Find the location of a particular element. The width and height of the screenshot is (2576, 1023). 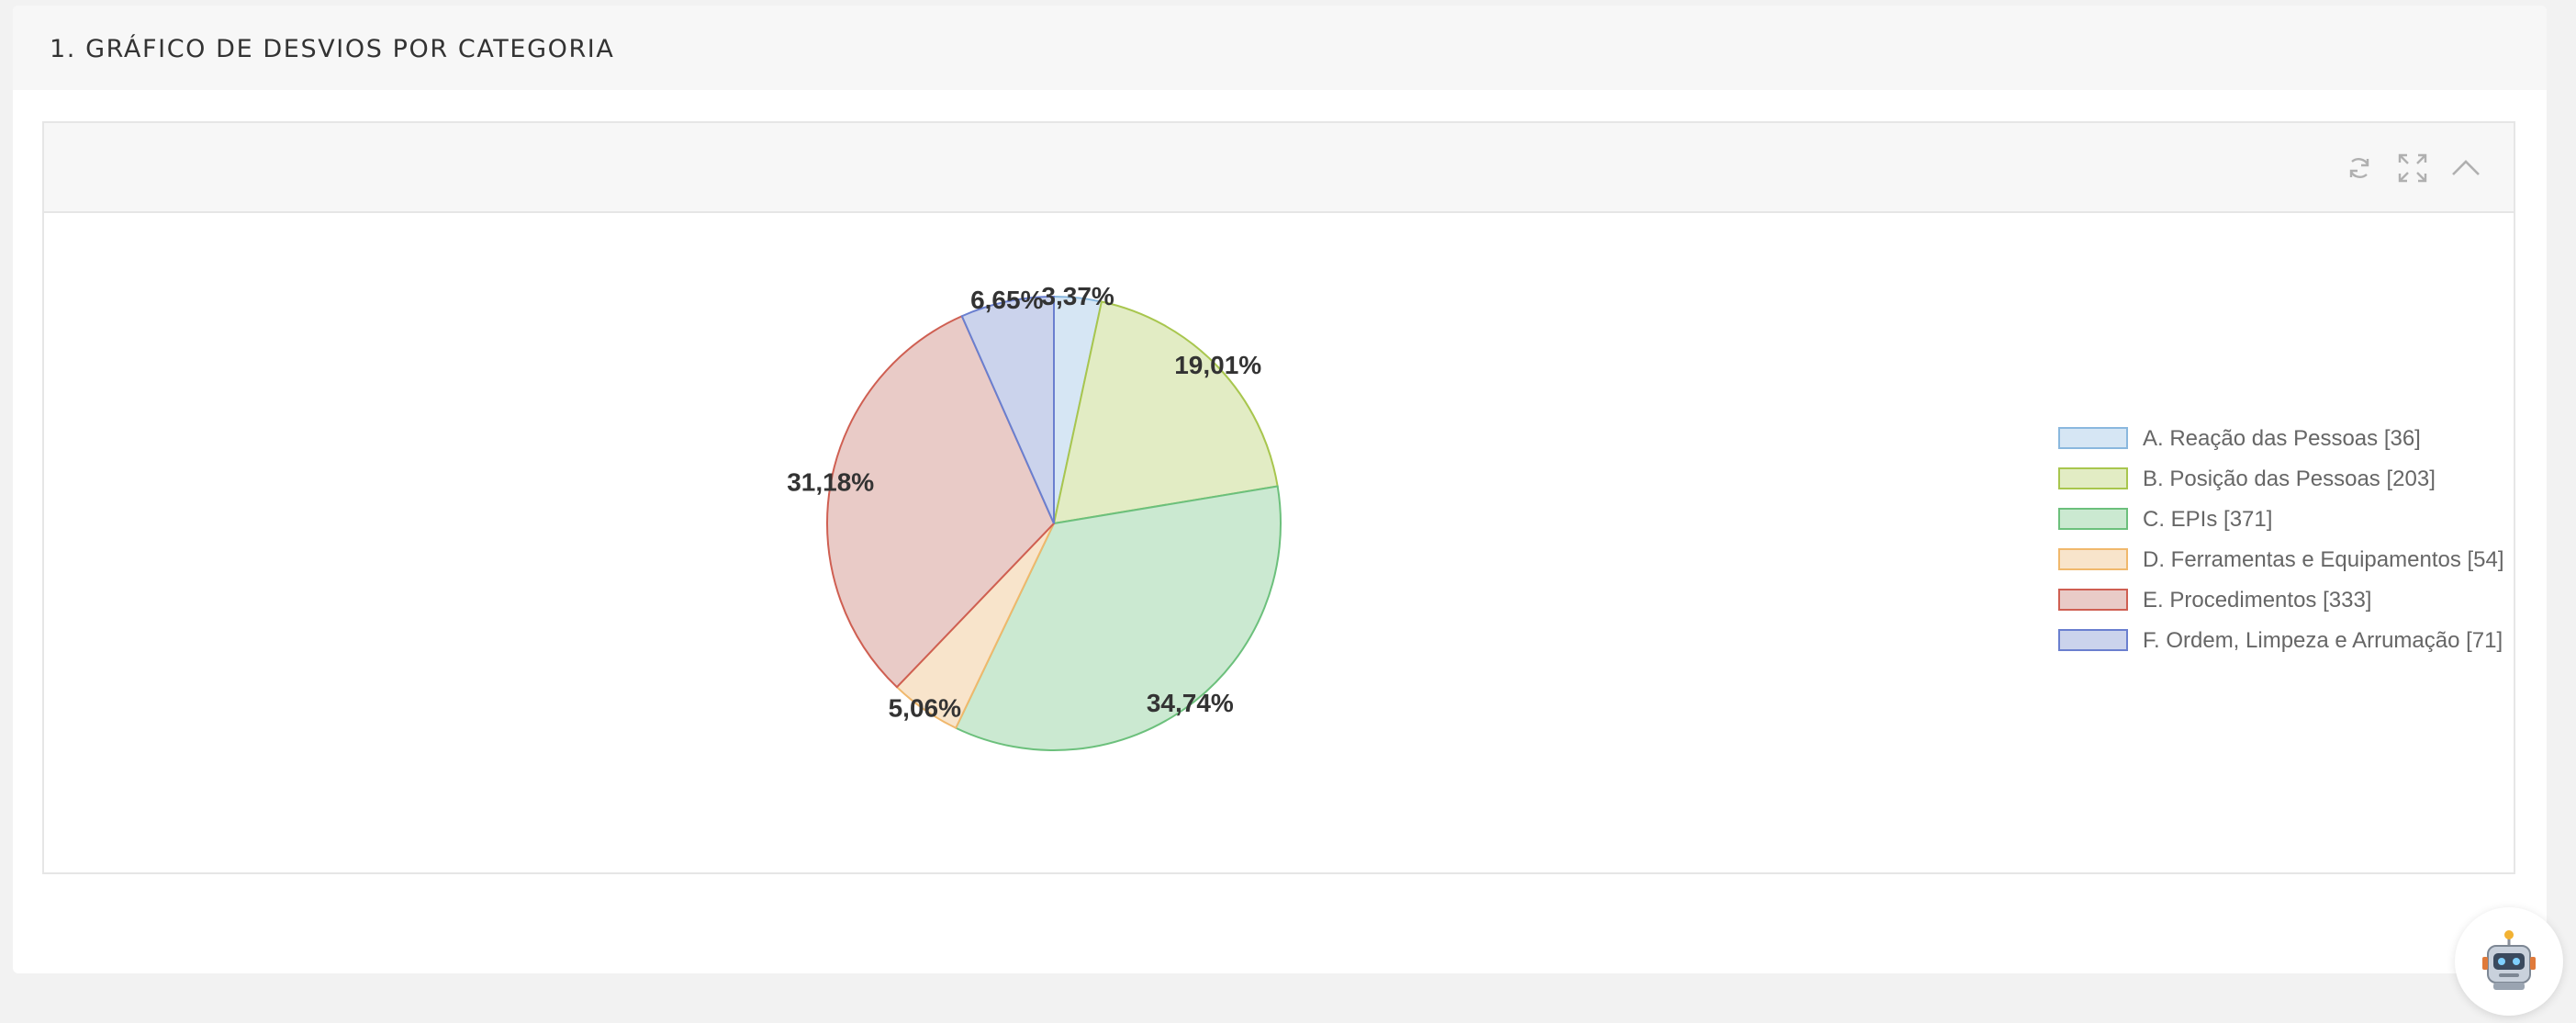

pie-data-label: 3,37% is located at coordinates (1077, 296).